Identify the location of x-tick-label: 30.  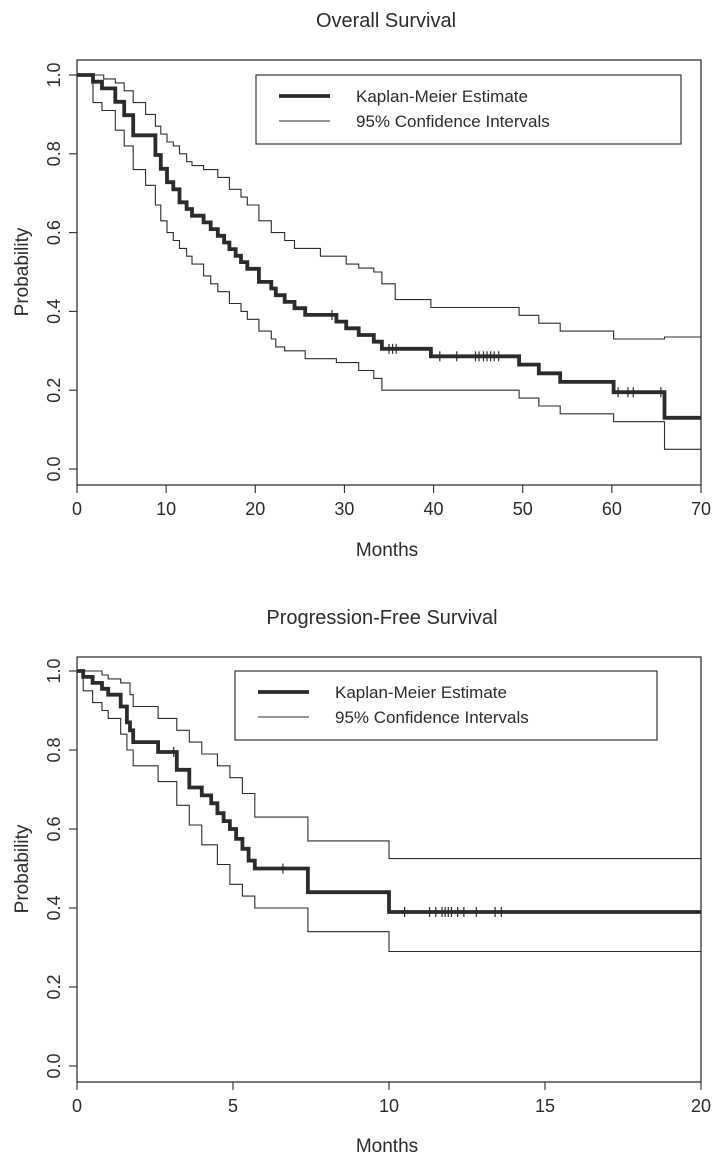
(344, 509).